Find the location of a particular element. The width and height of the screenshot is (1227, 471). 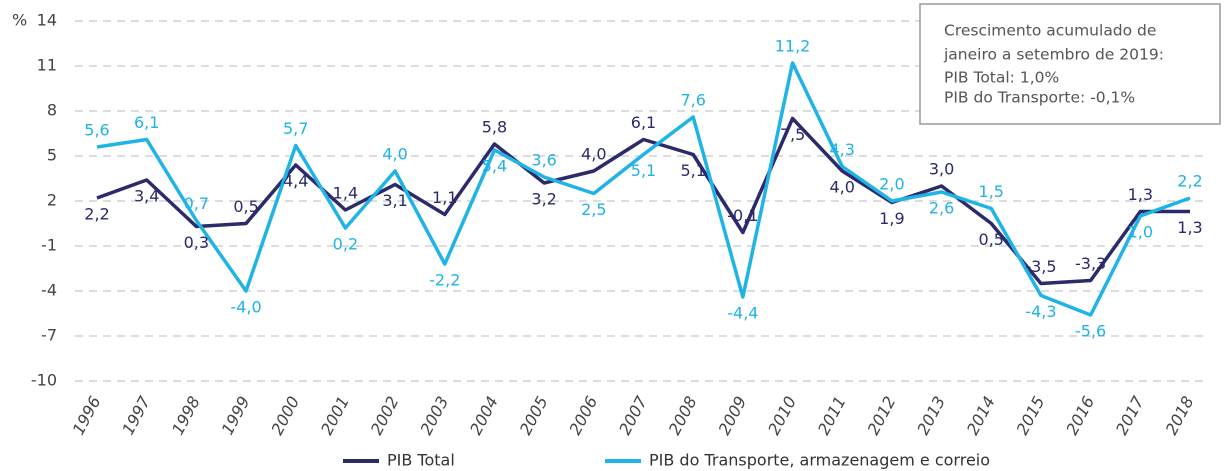

x-tick-label: 1997 is located at coordinates (136, 415).